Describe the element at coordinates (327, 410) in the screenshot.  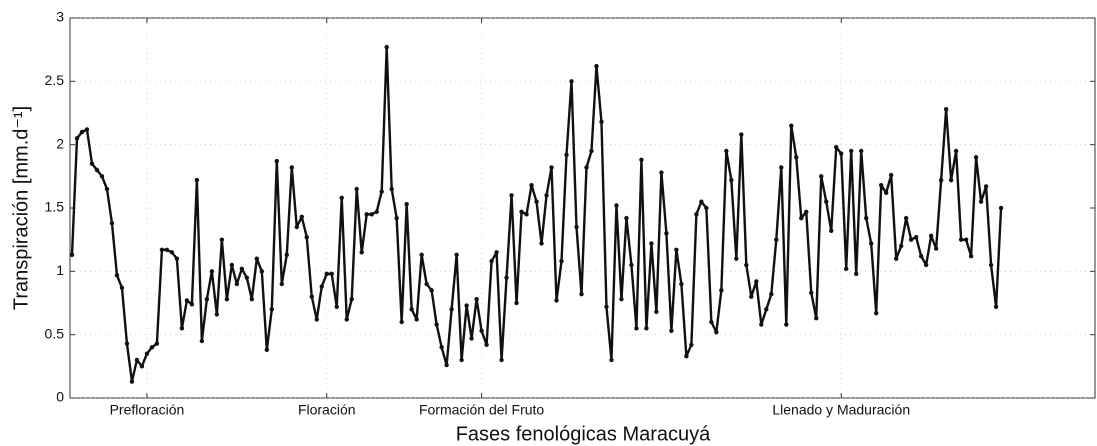
I see `x-tick-label: Floración` at that location.